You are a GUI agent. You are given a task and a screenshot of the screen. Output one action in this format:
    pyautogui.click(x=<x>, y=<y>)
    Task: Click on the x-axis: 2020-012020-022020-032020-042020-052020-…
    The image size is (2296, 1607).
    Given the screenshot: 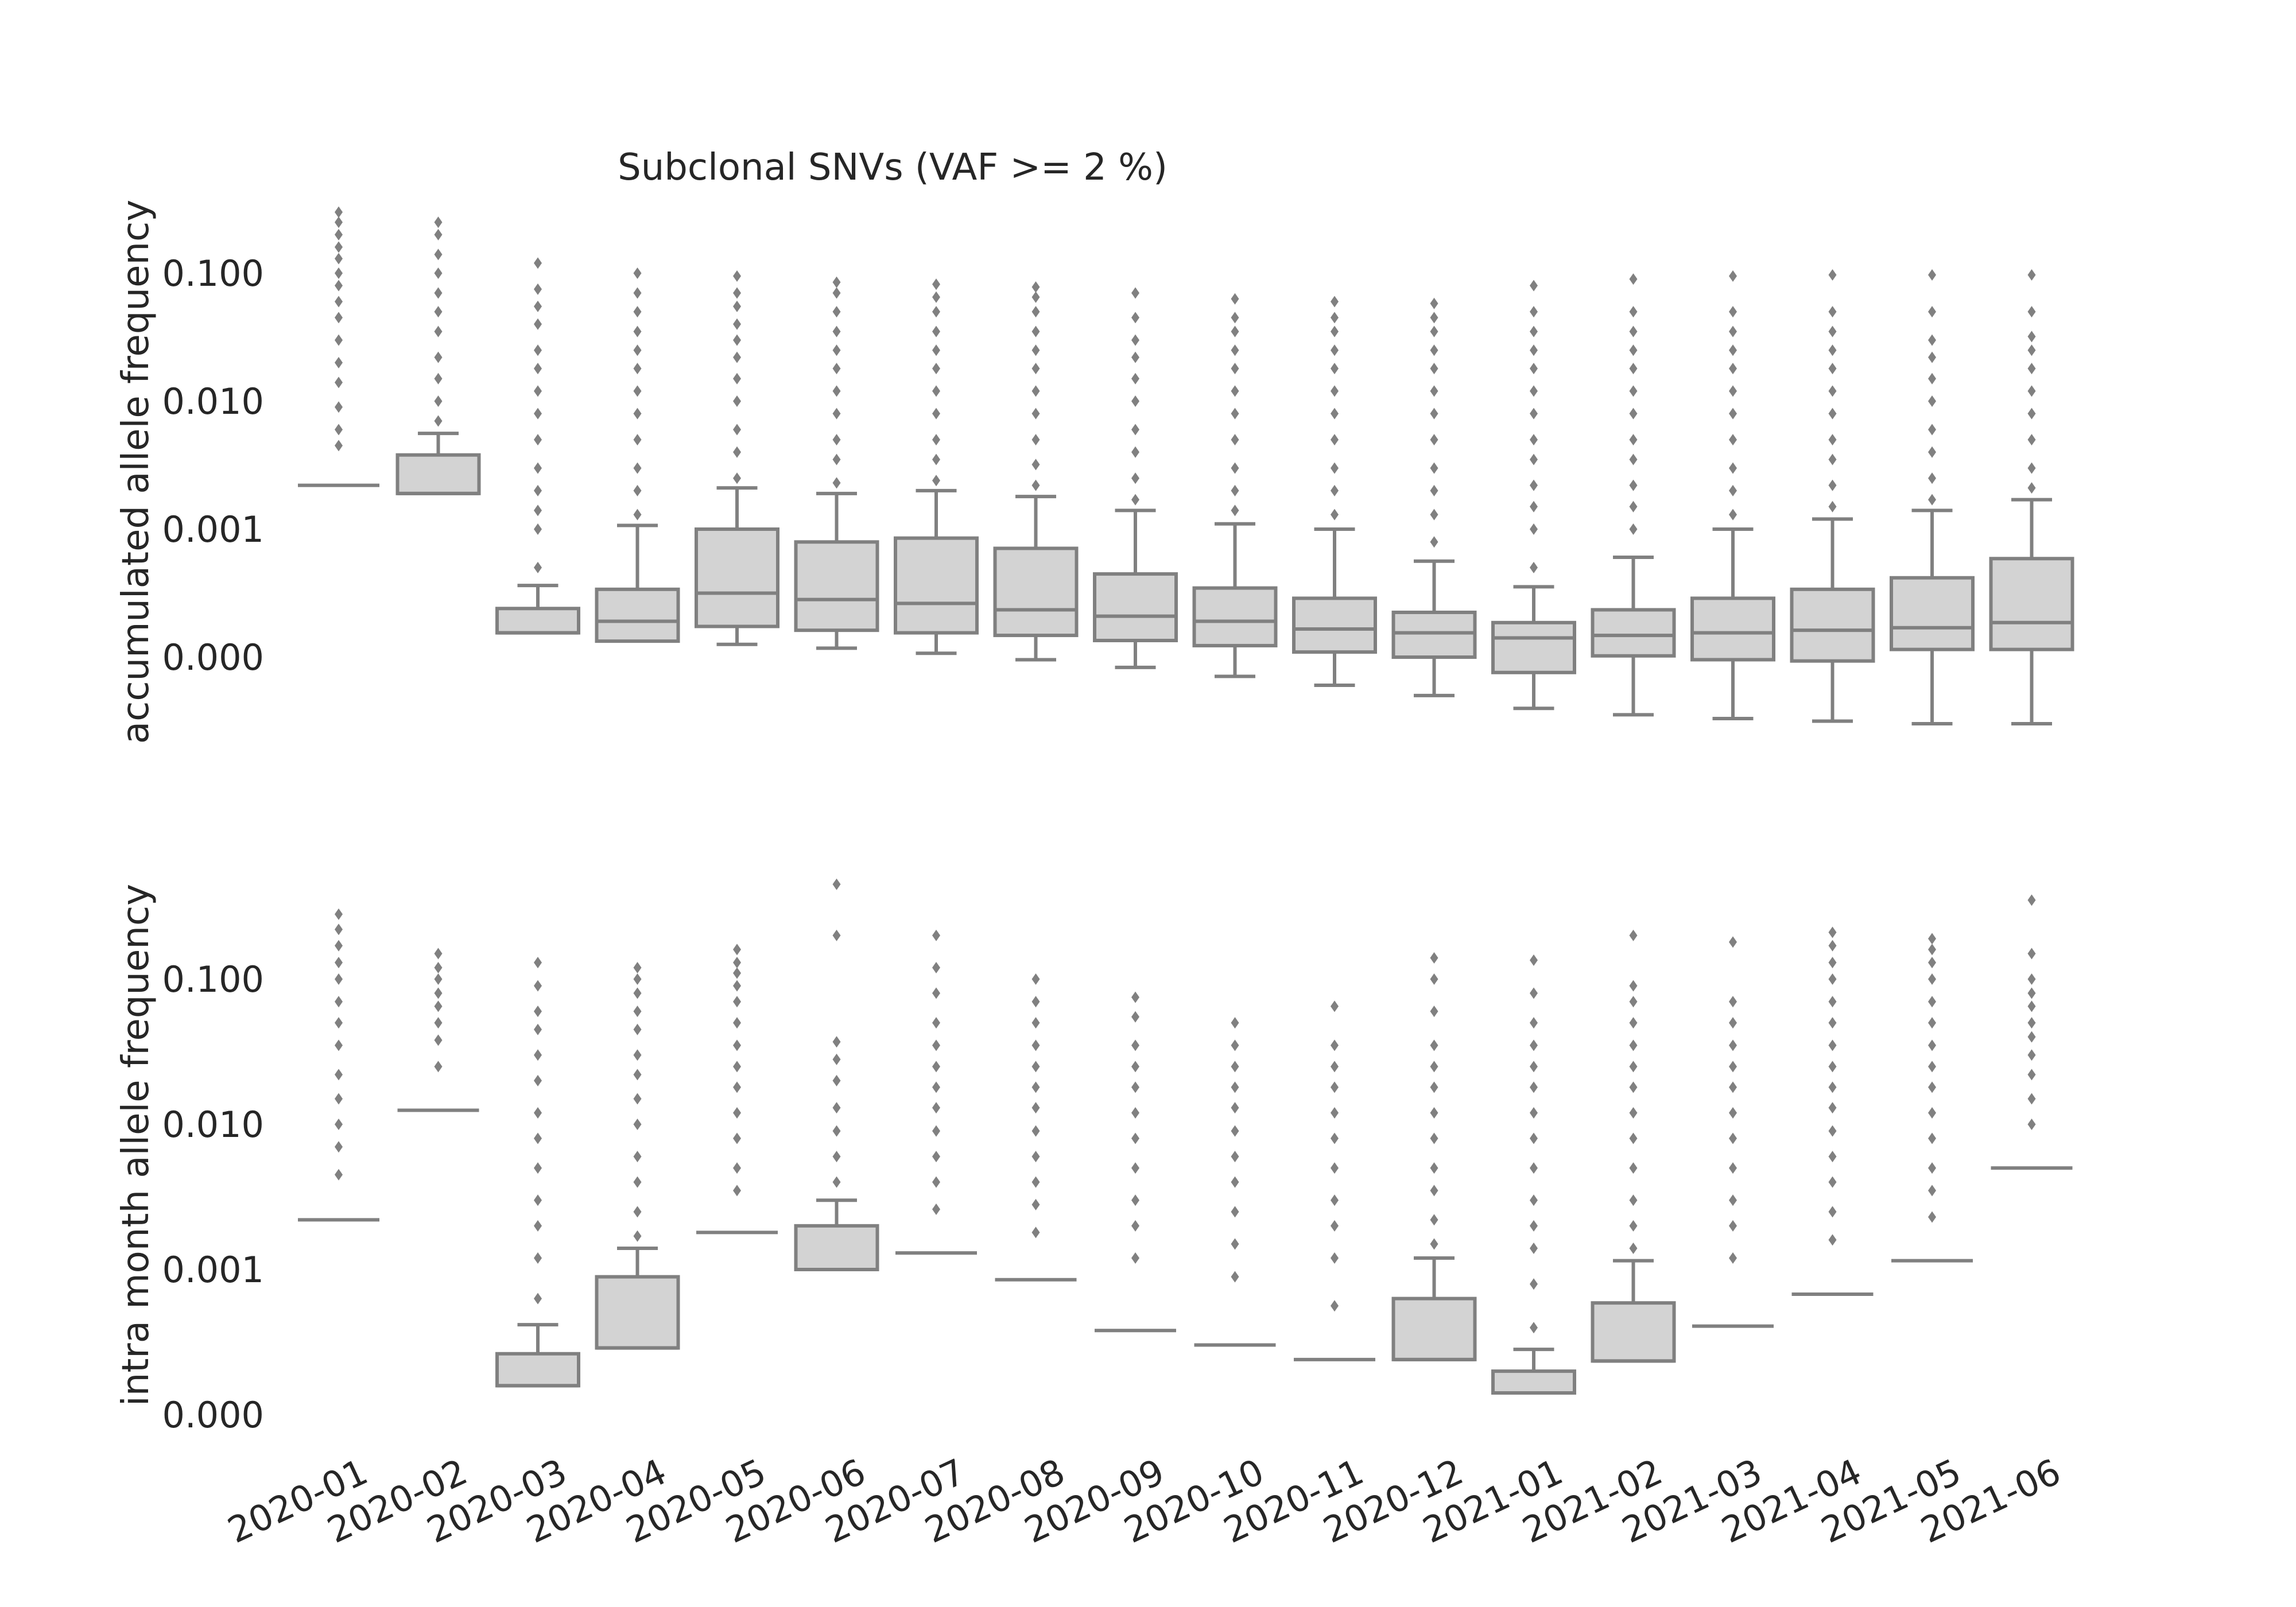 What is the action you would take?
    pyautogui.click(x=1144, y=1500)
    